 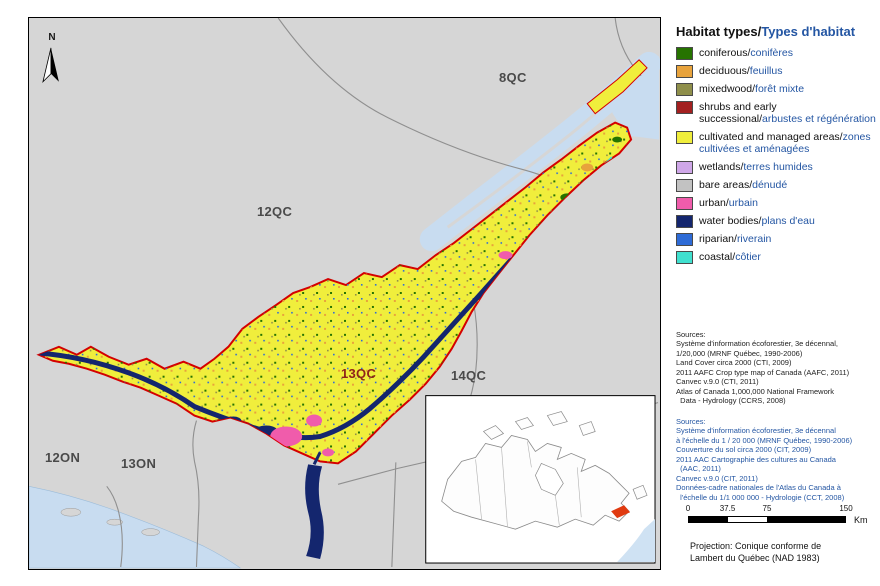 I want to click on urban-quebec-city, so click(x=505, y=255).